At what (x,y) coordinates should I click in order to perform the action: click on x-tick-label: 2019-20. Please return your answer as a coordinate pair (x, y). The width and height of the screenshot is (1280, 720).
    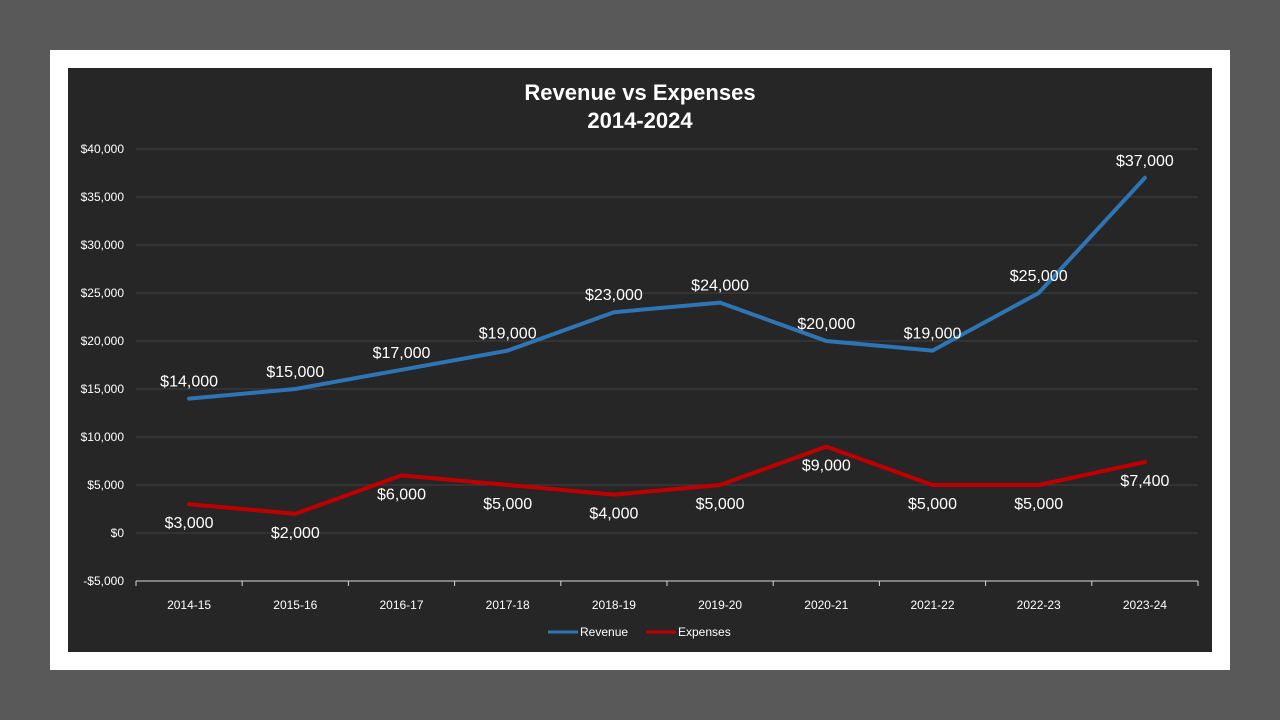
    Looking at the image, I should click on (720, 605).